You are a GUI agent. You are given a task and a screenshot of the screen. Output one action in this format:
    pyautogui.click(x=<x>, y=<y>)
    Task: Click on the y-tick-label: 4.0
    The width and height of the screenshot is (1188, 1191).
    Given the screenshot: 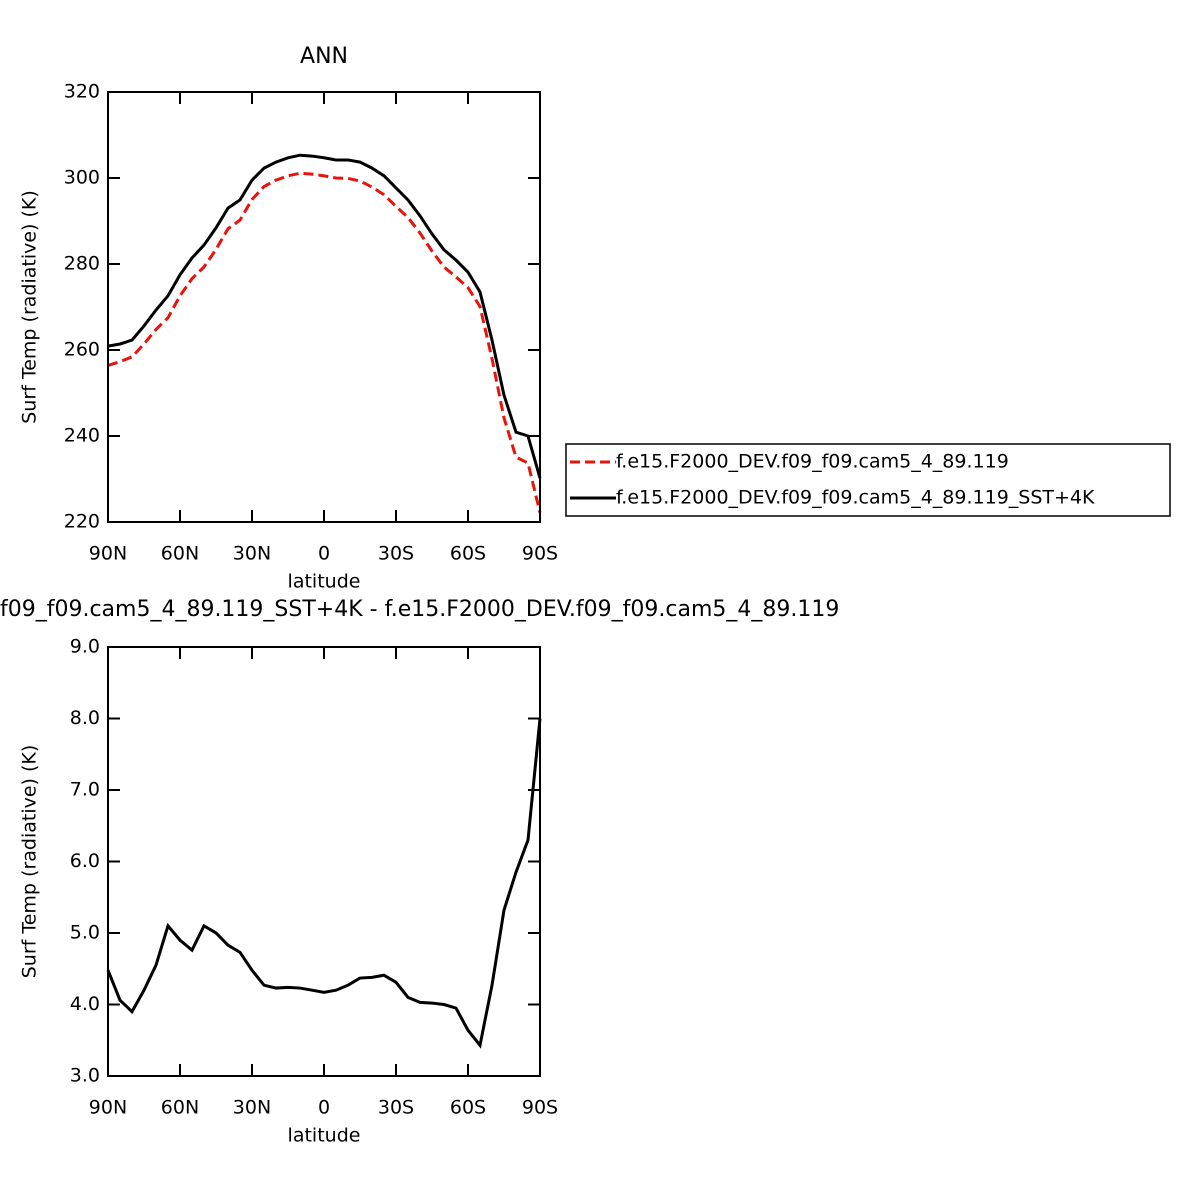 What is the action you would take?
    pyautogui.click(x=85, y=1004)
    